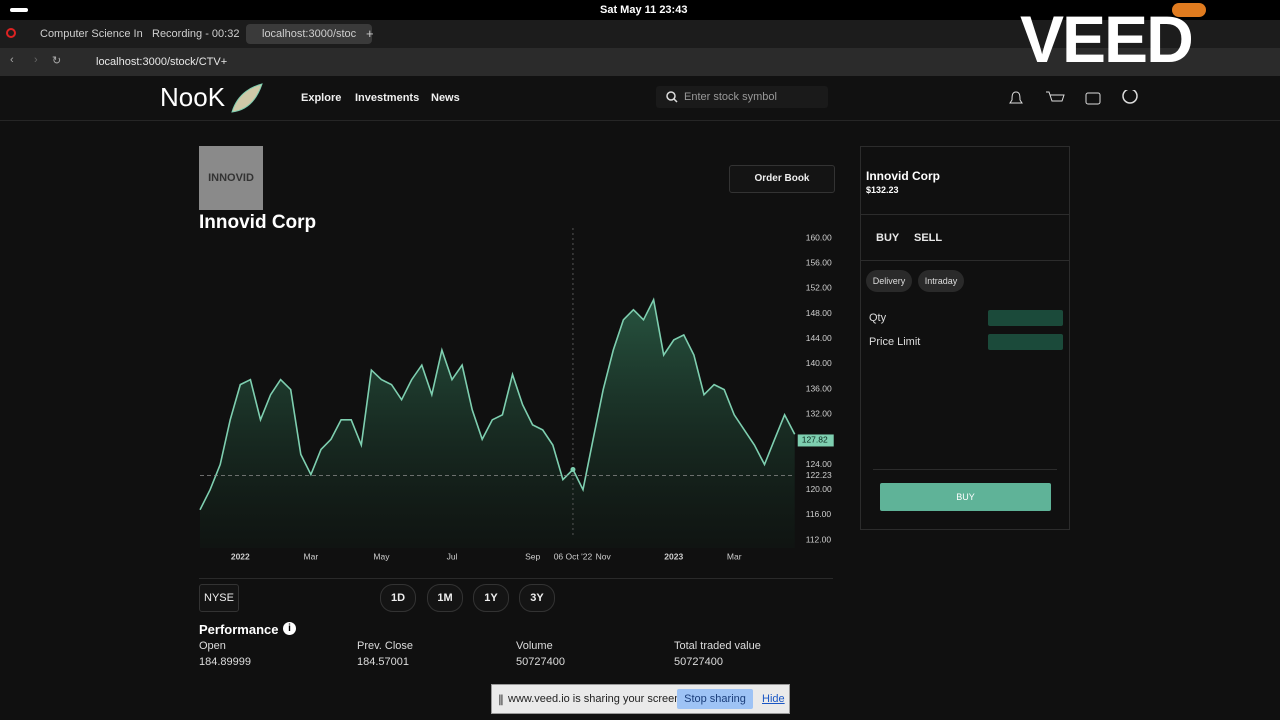 This screenshot has width=1280, height=720. I want to click on tab-active: localhost:3000/stoc, so click(309, 34).